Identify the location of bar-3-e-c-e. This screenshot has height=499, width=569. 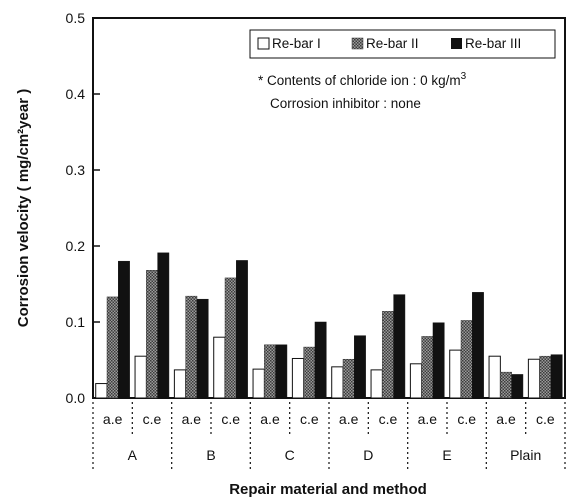
(478, 345).